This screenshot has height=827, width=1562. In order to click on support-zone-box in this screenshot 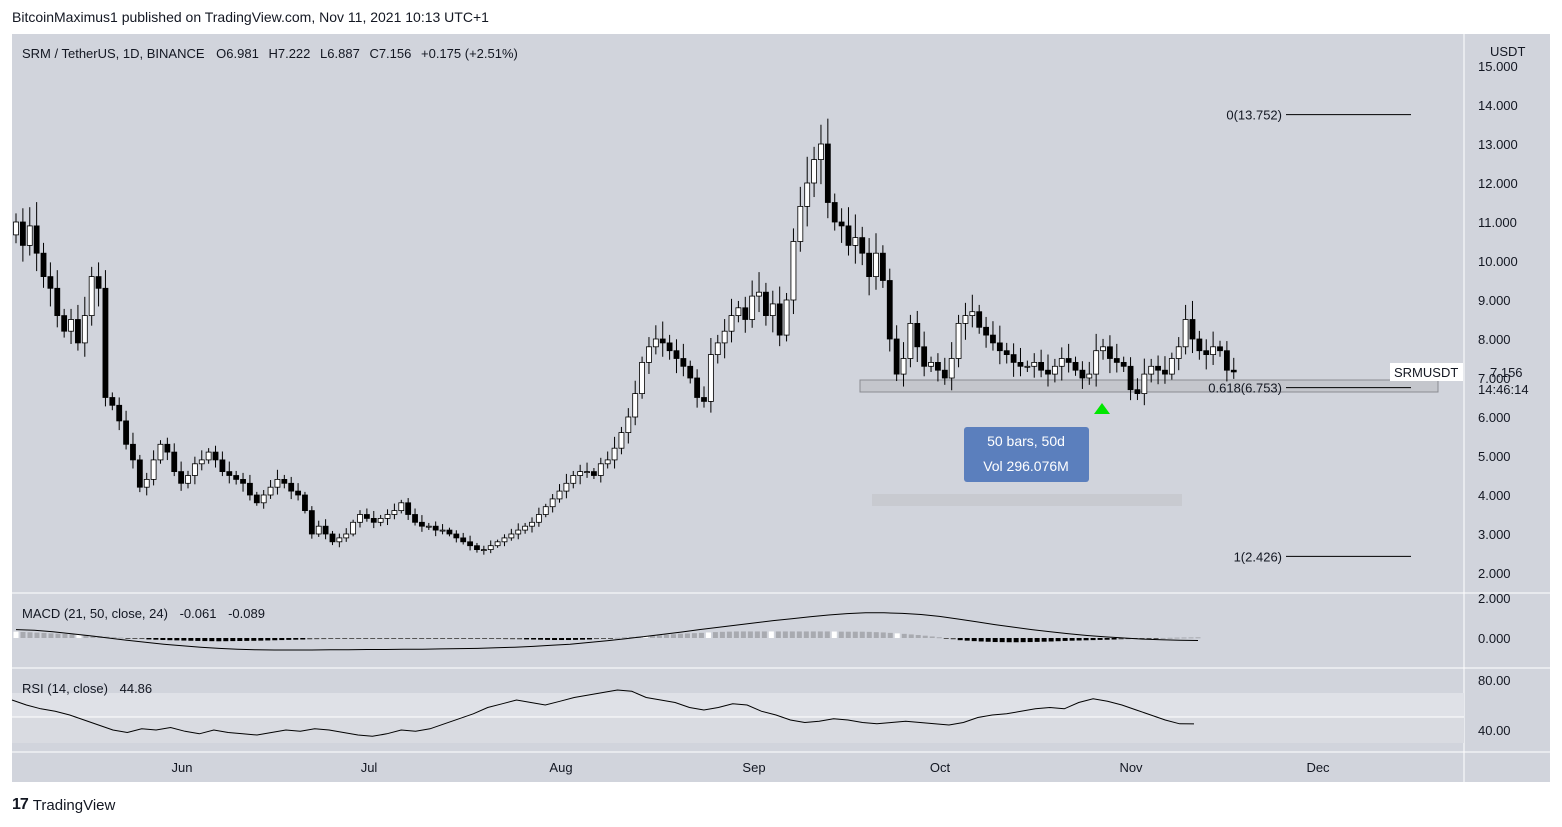, I will do `click(1149, 386)`.